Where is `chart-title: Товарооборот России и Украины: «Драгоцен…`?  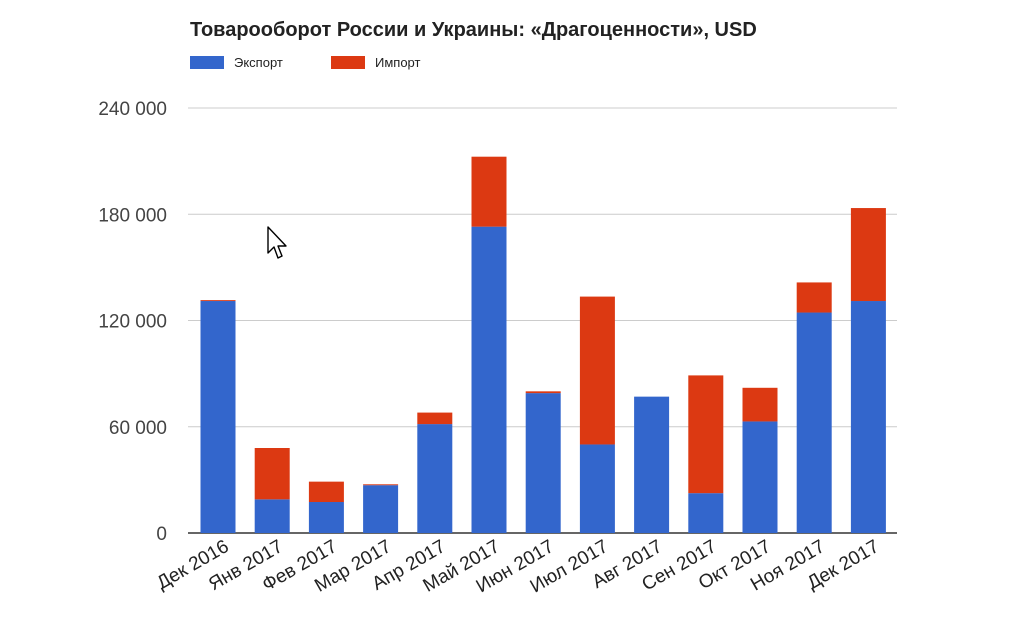
chart-title: Товарооборот России и Украины: «Драгоцен… is located at coordinates (473, 30).